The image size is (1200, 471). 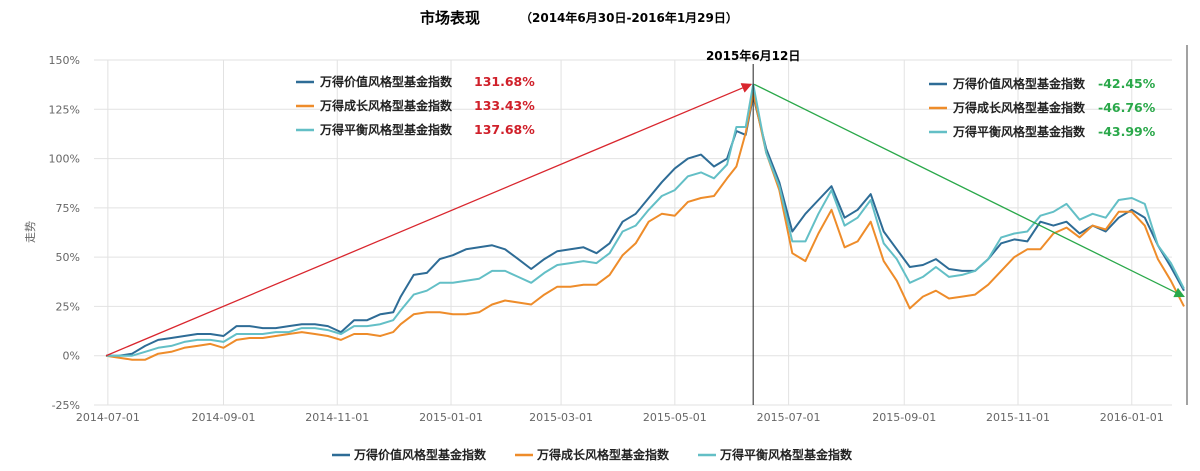 What do you see at coordinates (451, 417) in the screenshot?
I see `x-tick-label: 2015-01-01` at bounding box center [451, 417].